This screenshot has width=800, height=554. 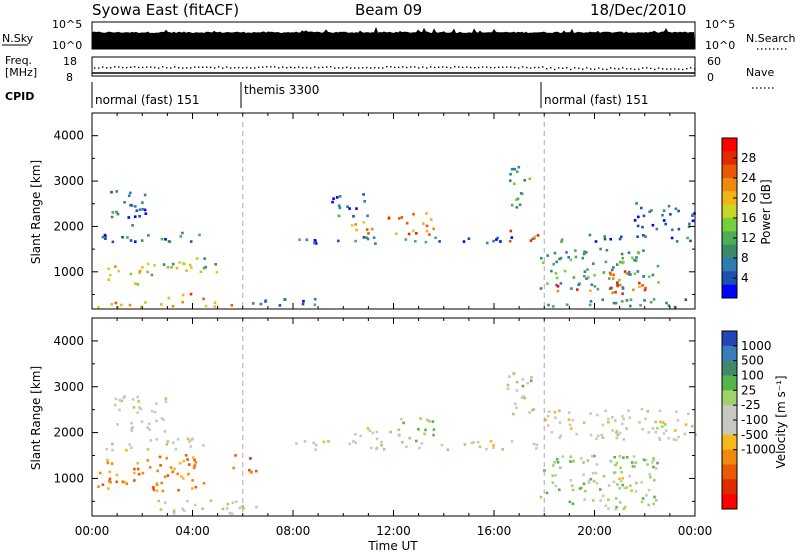 What do you see at coordinates (748, 218) in the screenshot?
I see `colorbar-tick-label: 16` at bounding box center [748, 218].